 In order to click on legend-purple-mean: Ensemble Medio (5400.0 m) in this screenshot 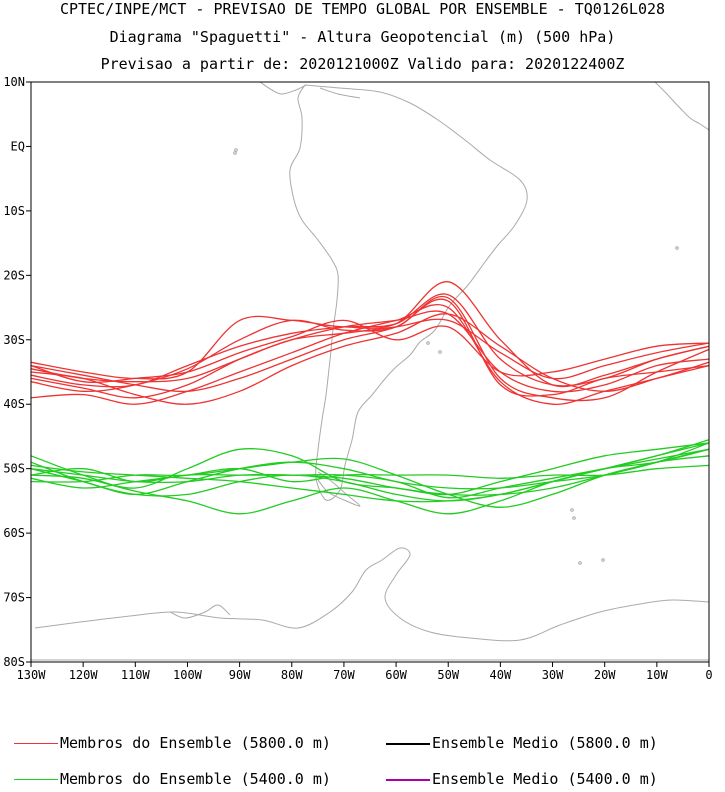, I will do `click(522, 779)`.